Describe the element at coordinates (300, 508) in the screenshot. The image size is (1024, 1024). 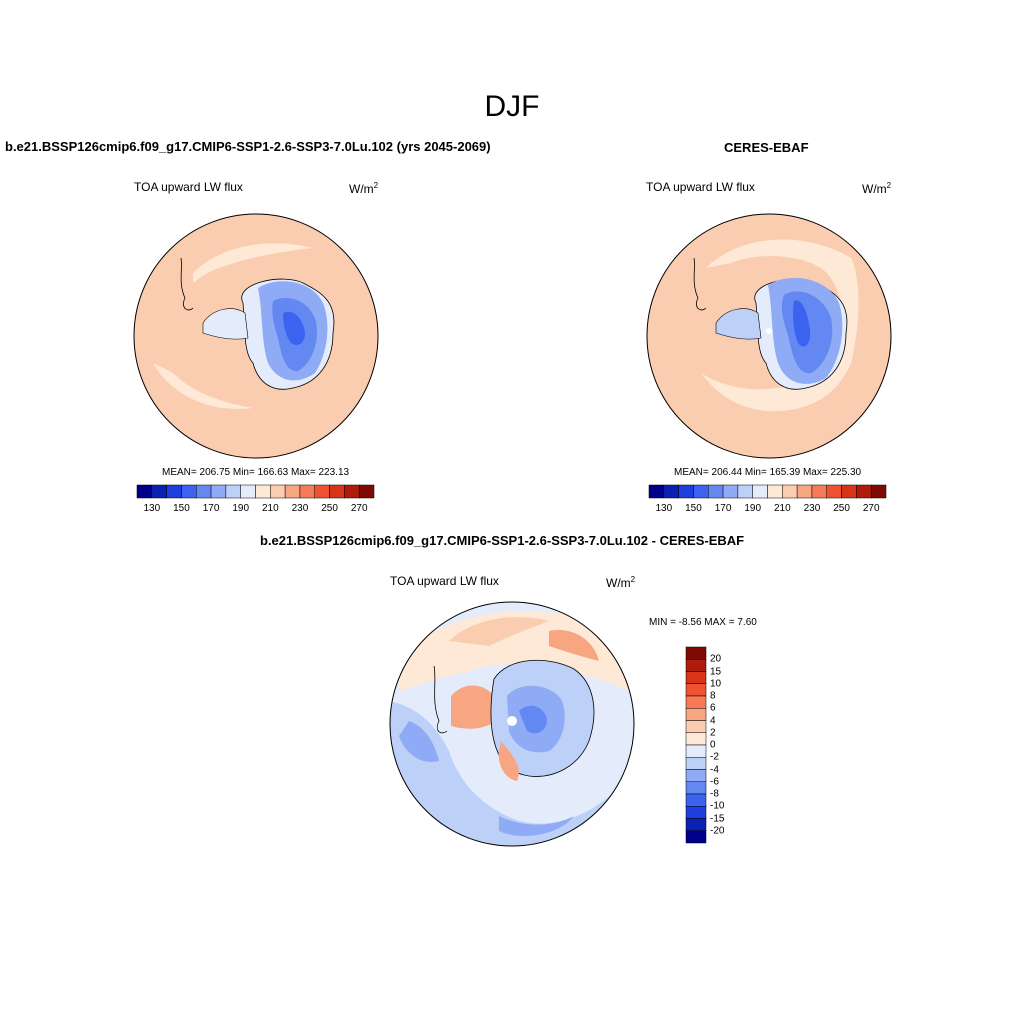
I see `model-colorbar-tick-label: 230` at that location.